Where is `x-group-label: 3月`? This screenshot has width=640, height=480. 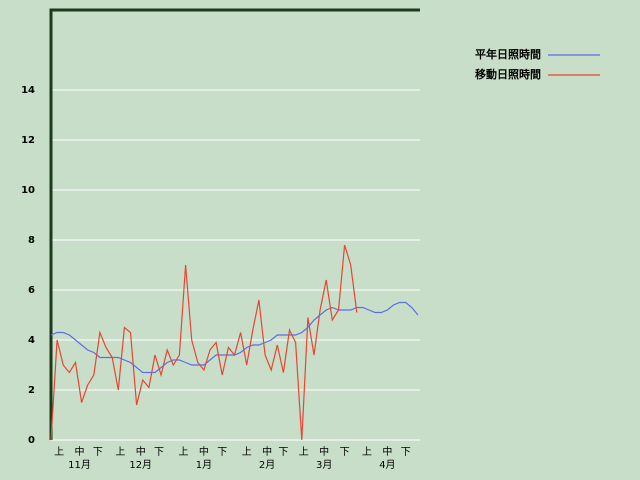
x-group-label: 3月 is located at coordinates (324, 465).